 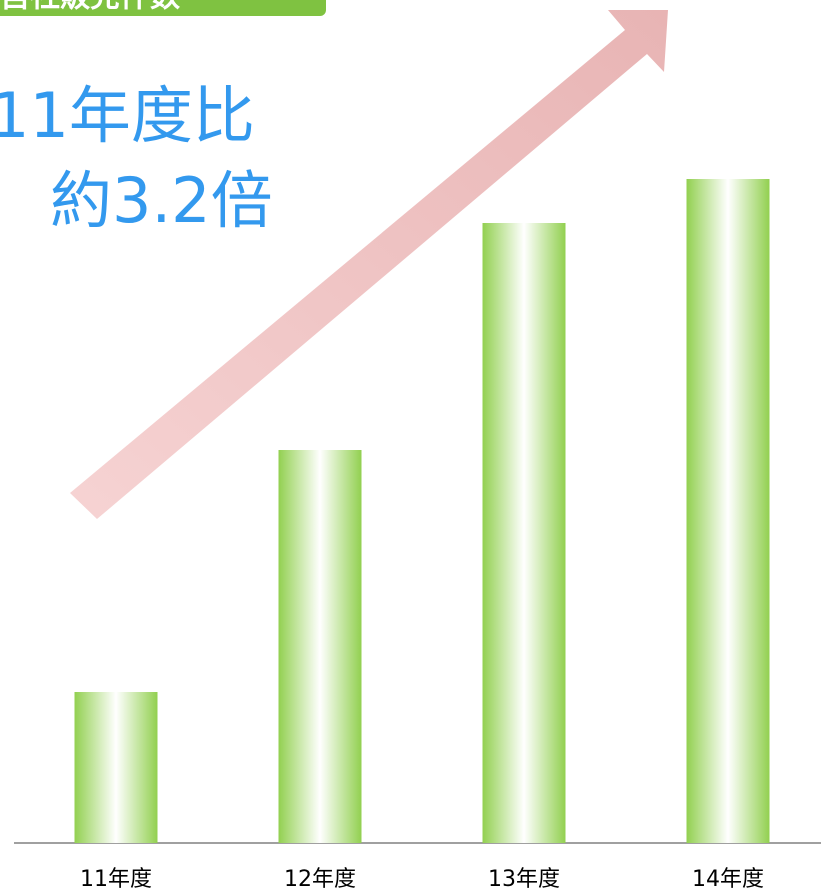 What do you see at coordinates (161, 200) in the screenshot?
I see `annotation: 約3.2倍` at bounding box center [161, 200].